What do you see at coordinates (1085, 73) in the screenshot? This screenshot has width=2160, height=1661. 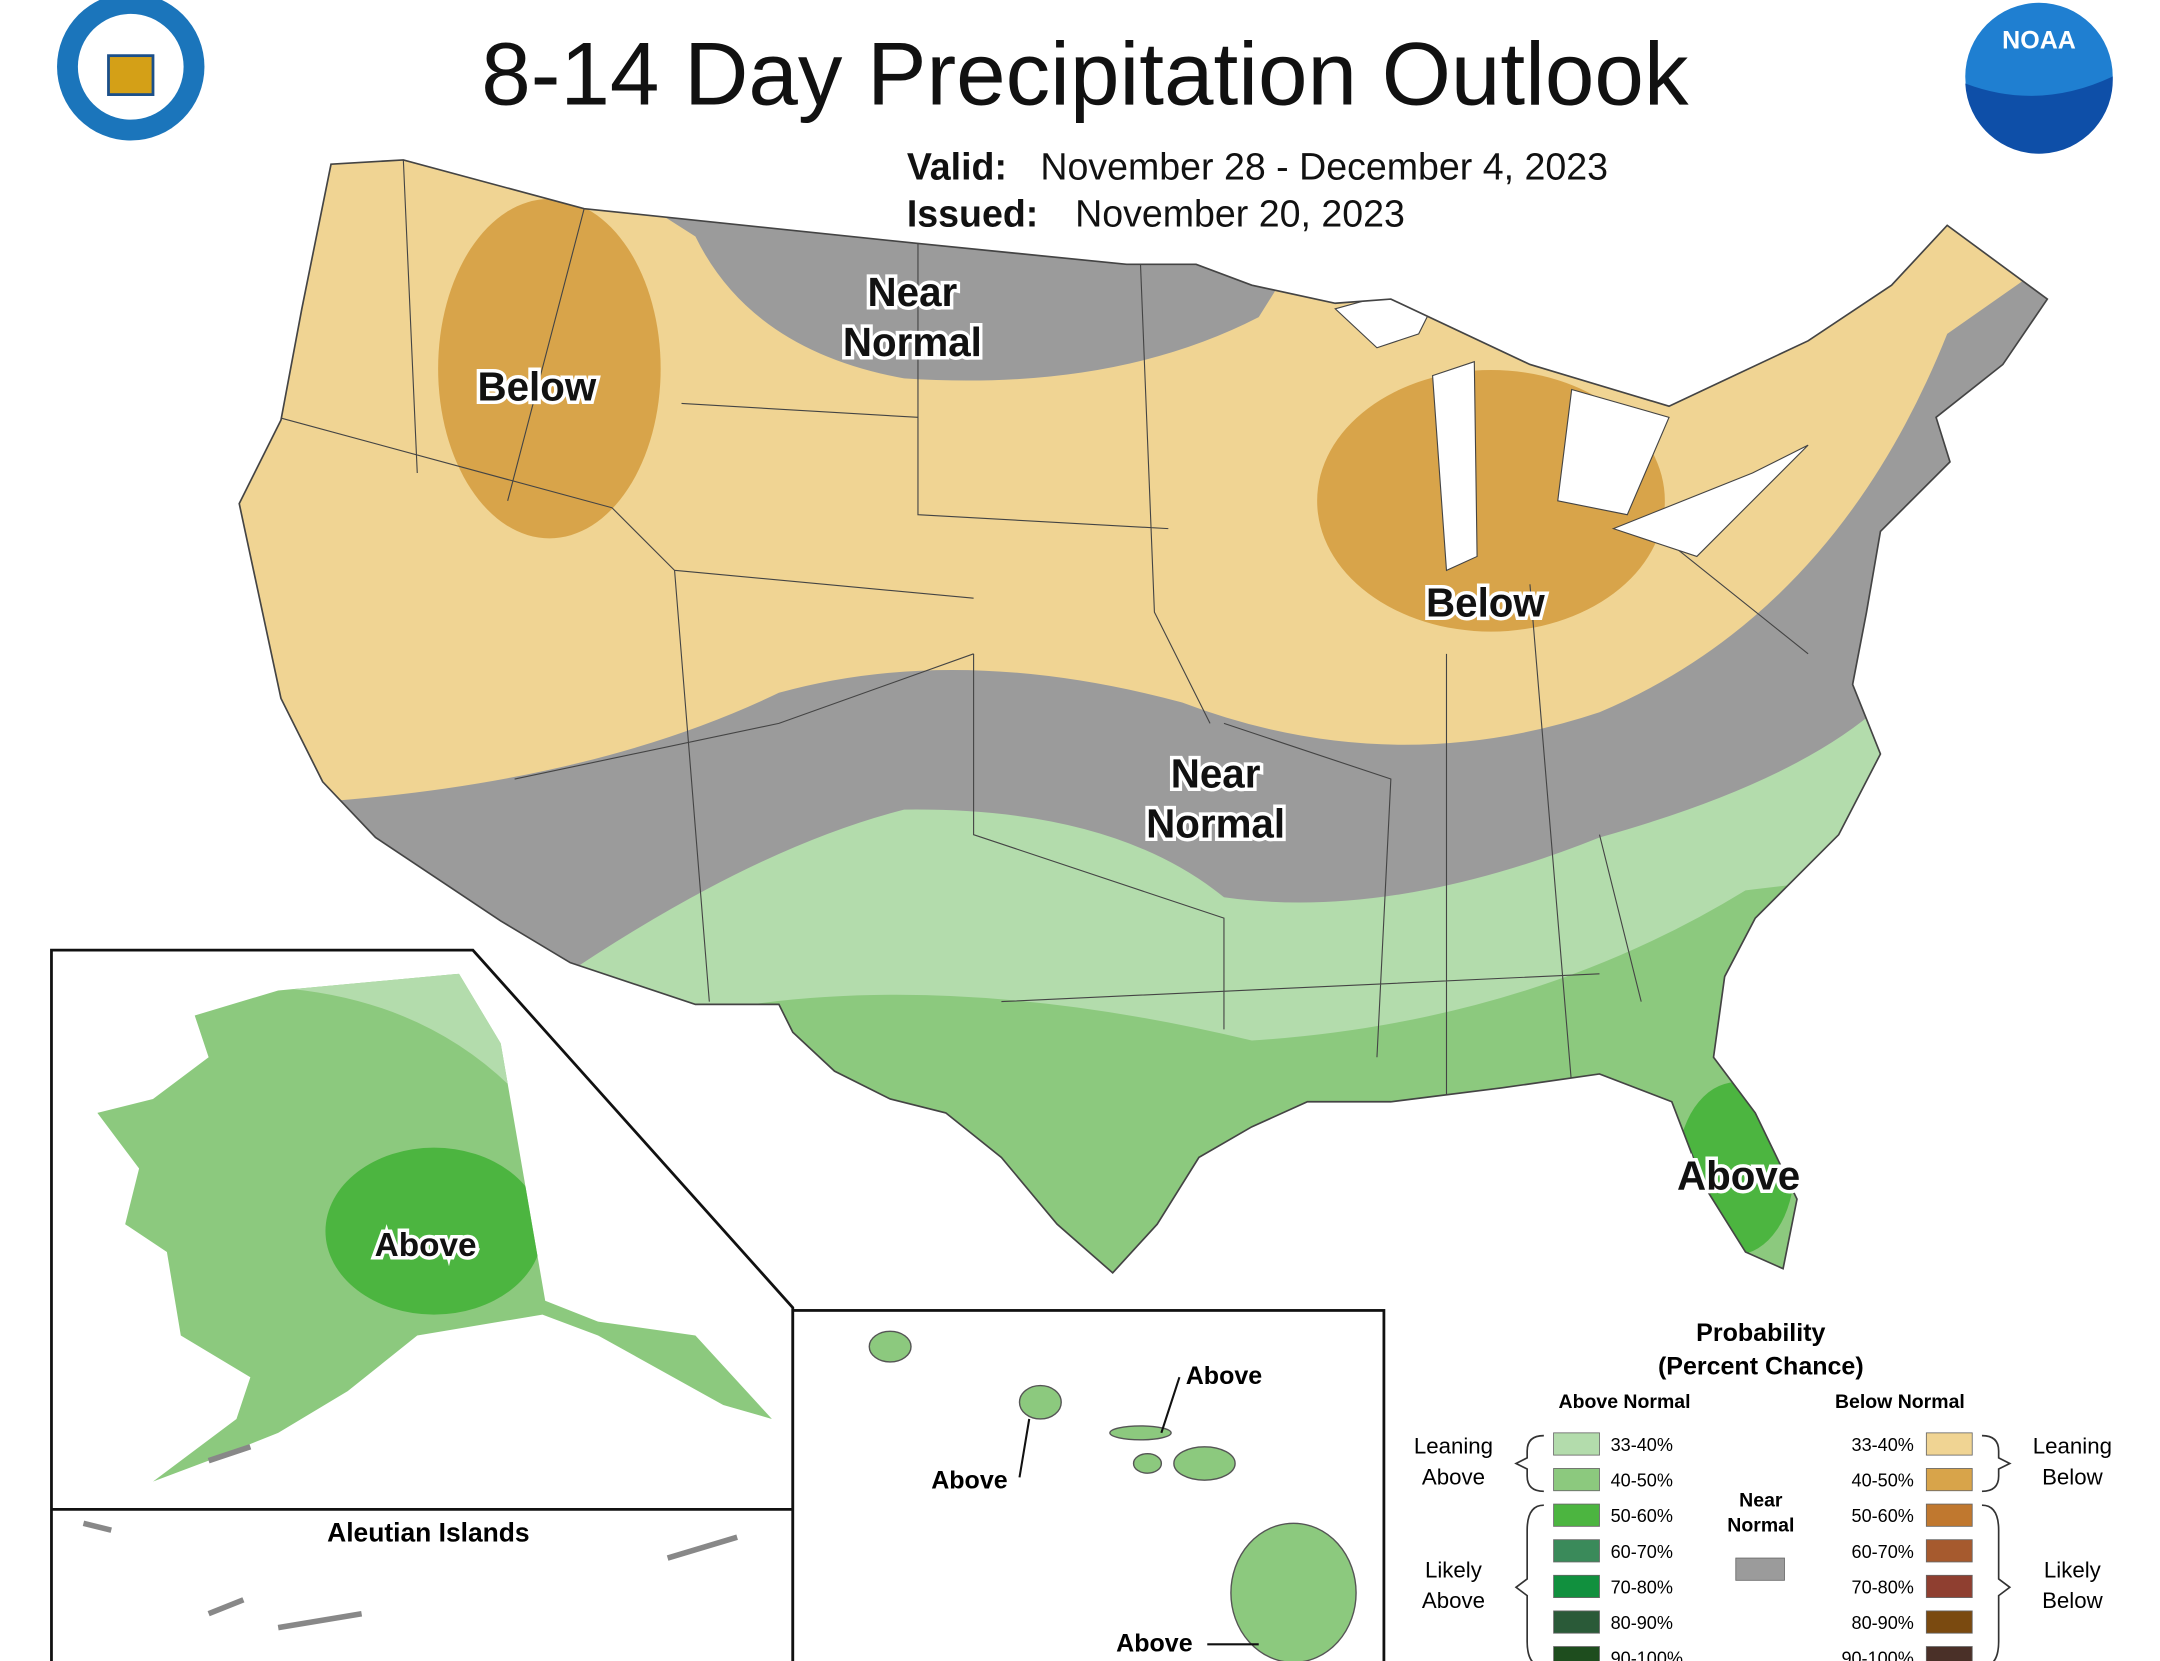 I see `title: 8-14 Day Precipitation Outlook` at bounding box center [1085, 73].